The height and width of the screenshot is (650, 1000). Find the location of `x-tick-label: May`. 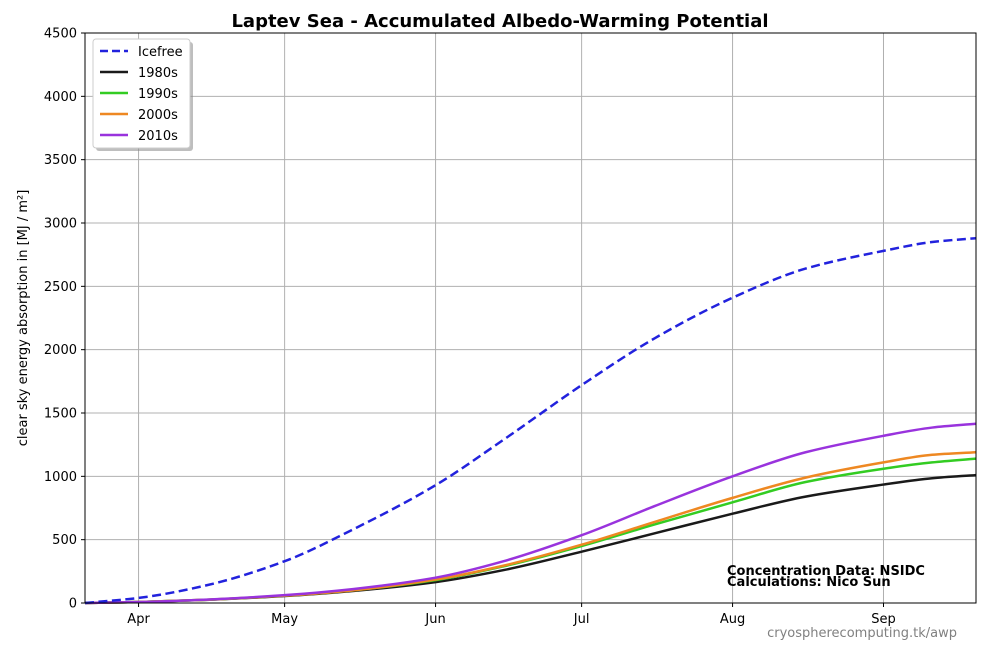

x-tick-label: May is located at coordinates (284, 619).